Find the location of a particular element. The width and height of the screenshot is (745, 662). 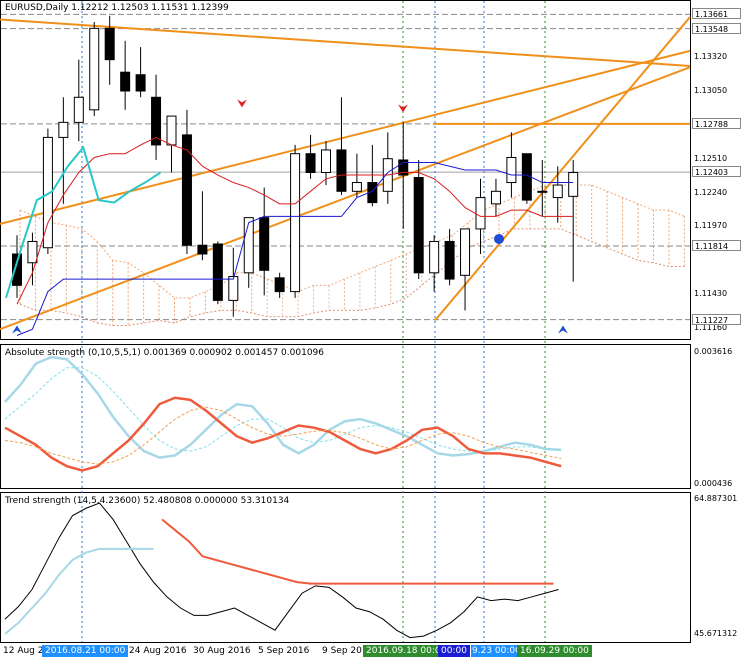

trend-strength-min-label: 45.671312 is located at coordinates (716, 633).